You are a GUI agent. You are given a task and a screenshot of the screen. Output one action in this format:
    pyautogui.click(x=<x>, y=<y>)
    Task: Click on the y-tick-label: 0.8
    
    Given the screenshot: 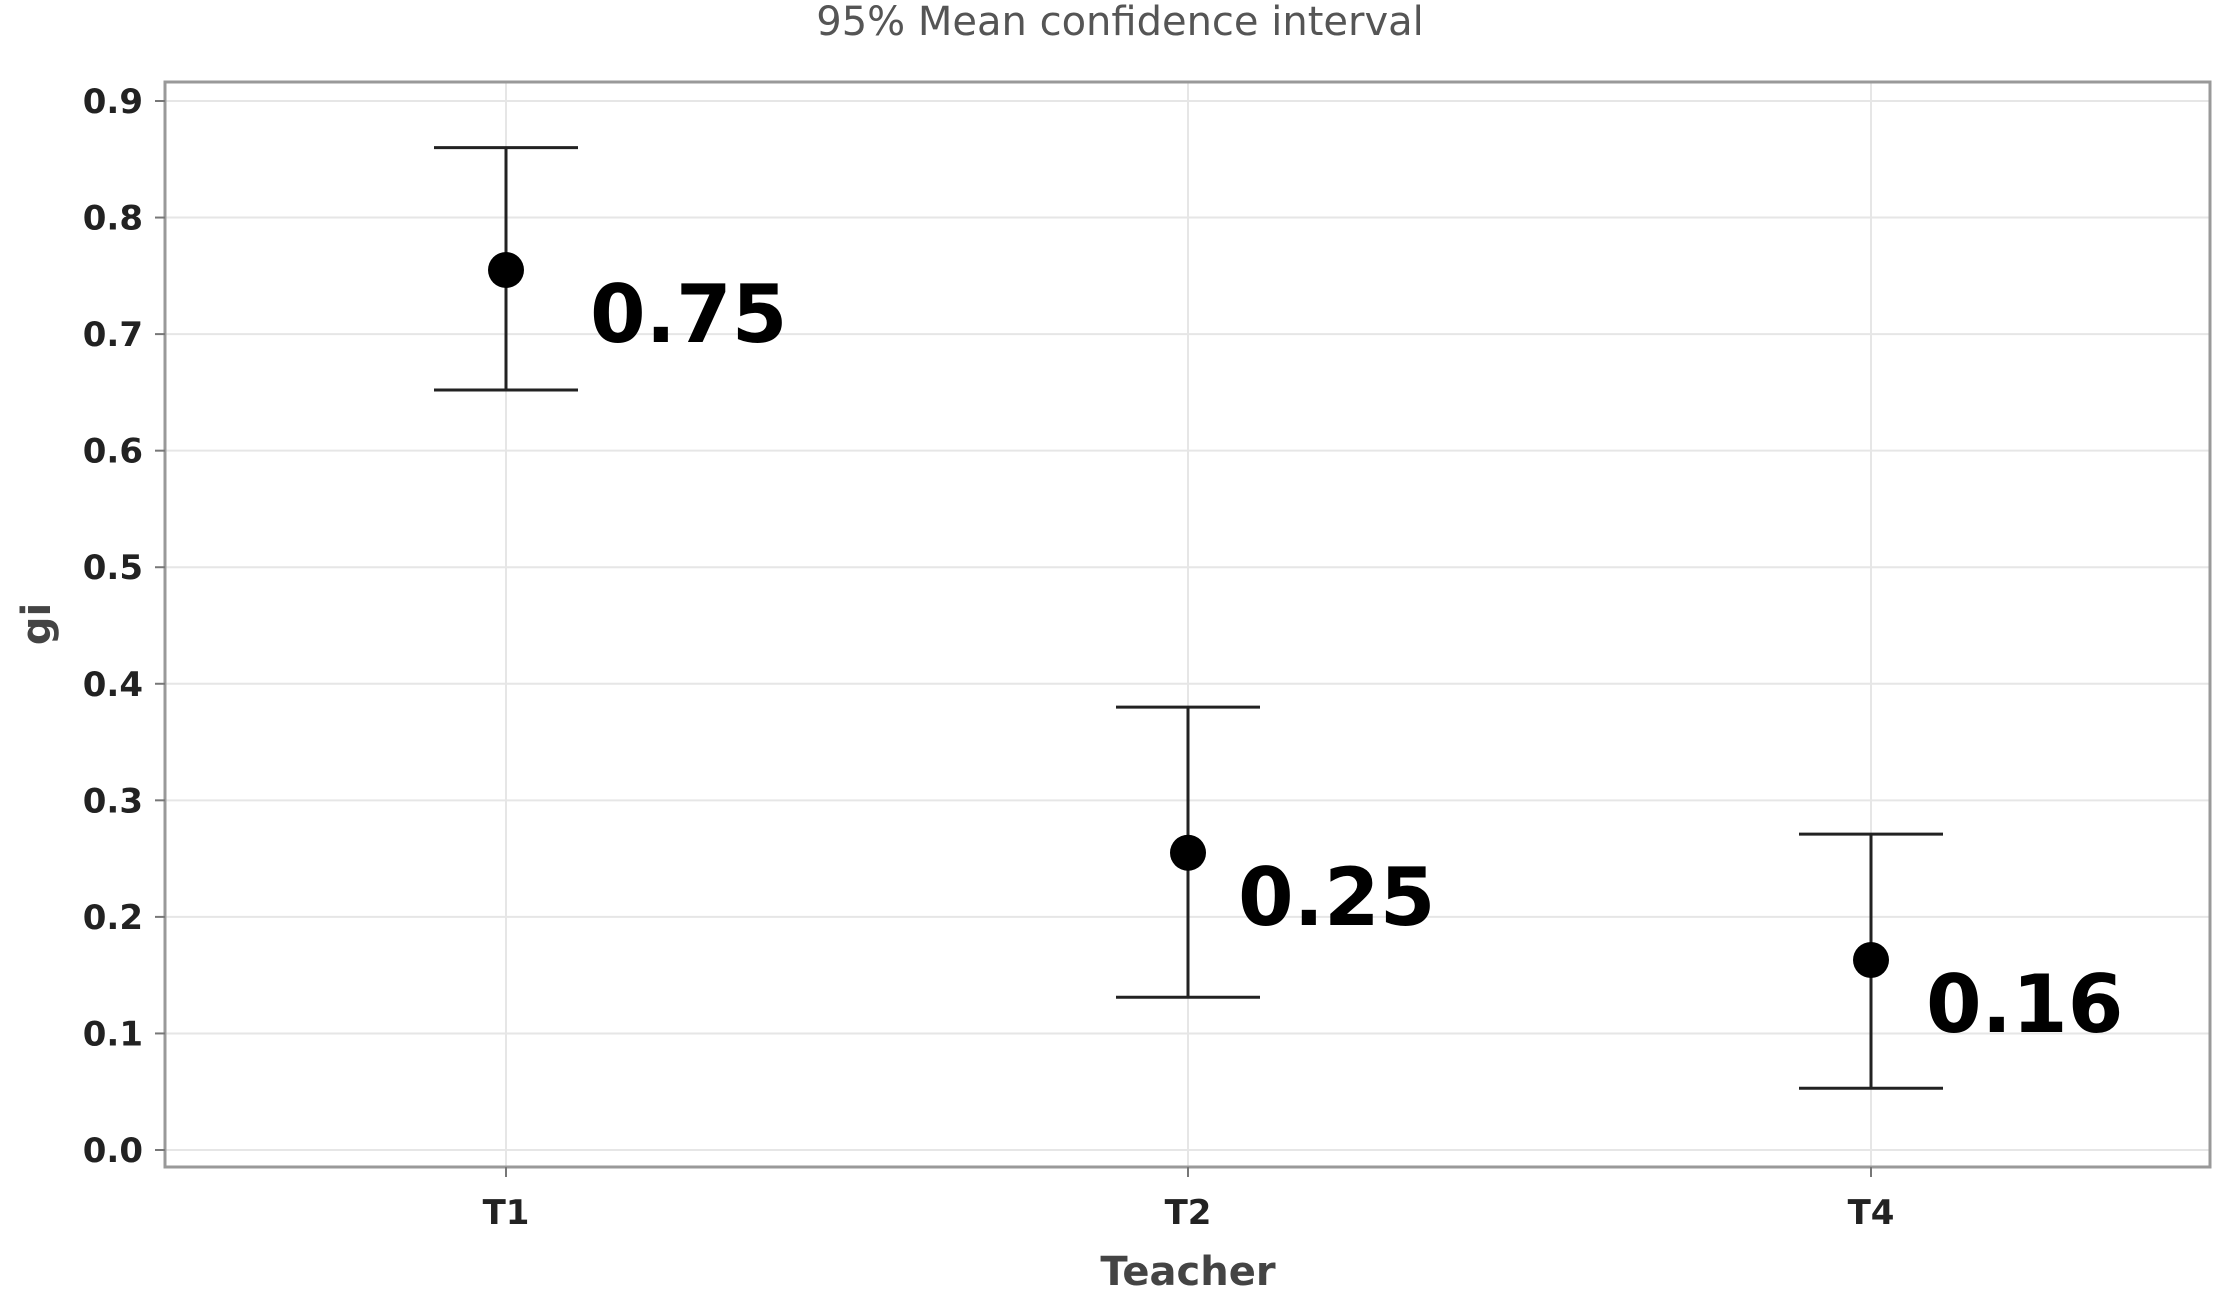 What is the action you would take?
    pyautogui.click(x=113, y=219)
    